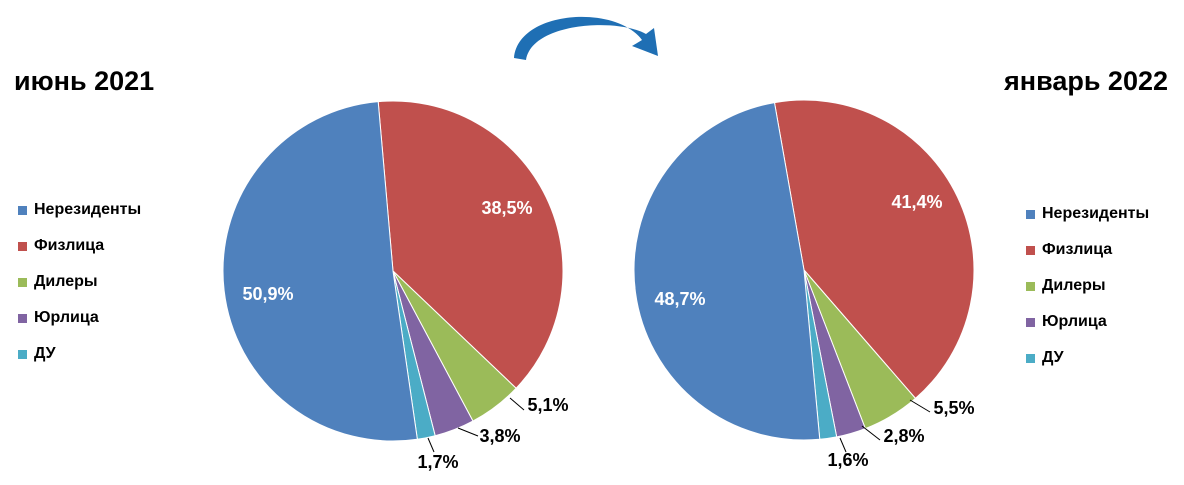 Image resolution: width=1184 pixels, height=485 pixels. Describe the element at coordinates (499, 436) in the screenshot. I see `data-label: 3,8%` at that location.